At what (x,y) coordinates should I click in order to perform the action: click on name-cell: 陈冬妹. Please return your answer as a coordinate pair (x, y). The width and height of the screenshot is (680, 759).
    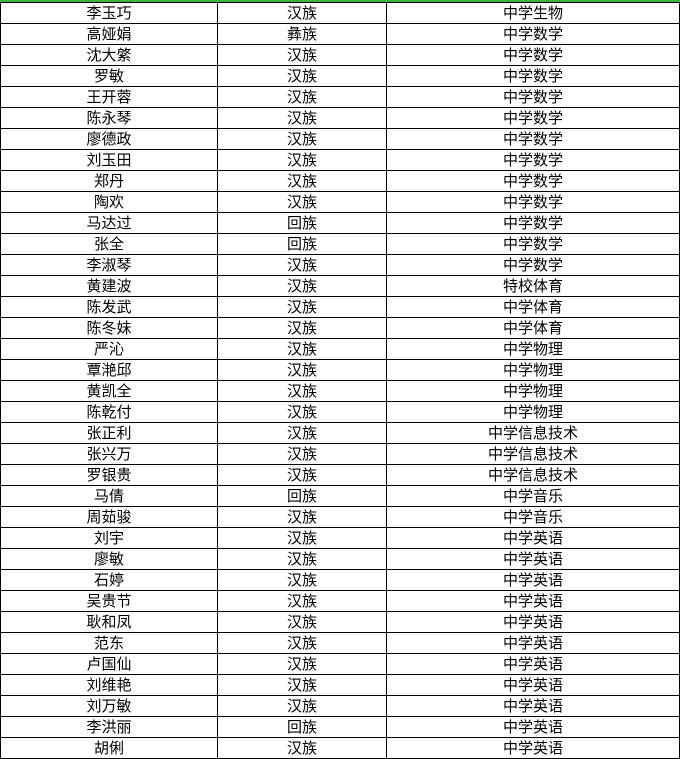
    Looking at the image, I should click on (109, 328).